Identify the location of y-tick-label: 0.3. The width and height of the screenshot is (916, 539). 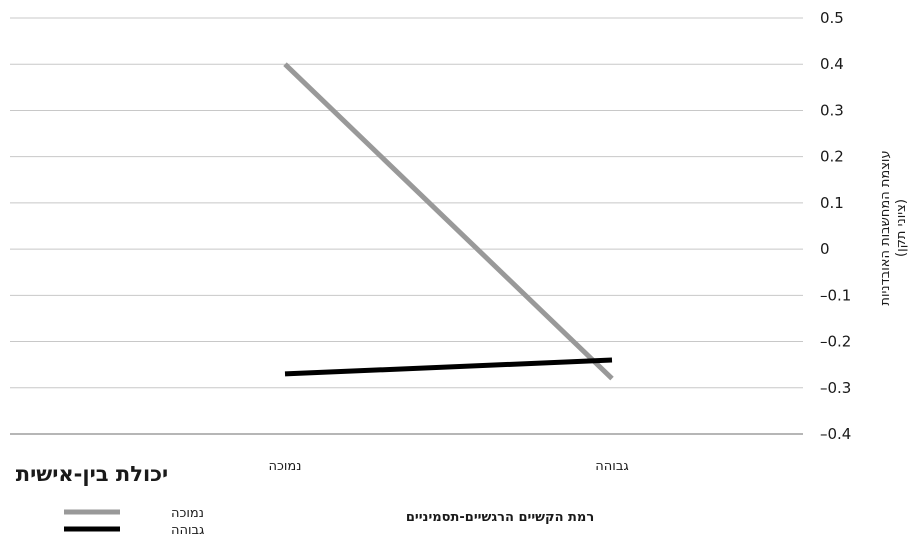
(832, 110).